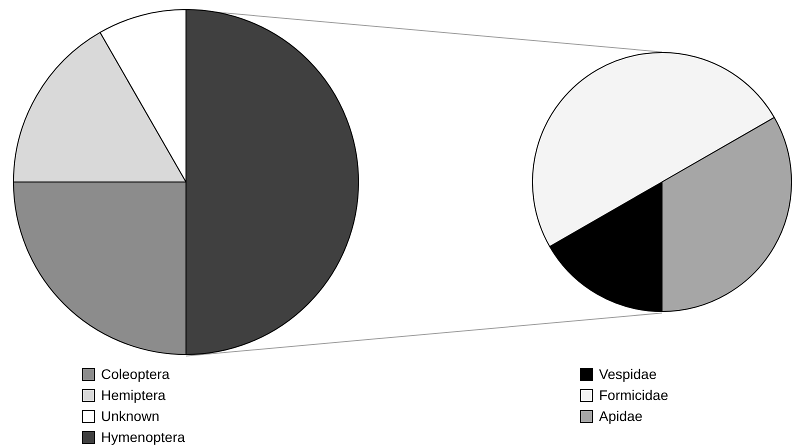  What do you see at coordinates (621, 416) in the screenshot?
I see `legend-label: Apidae` at bounding box center [621, 416].